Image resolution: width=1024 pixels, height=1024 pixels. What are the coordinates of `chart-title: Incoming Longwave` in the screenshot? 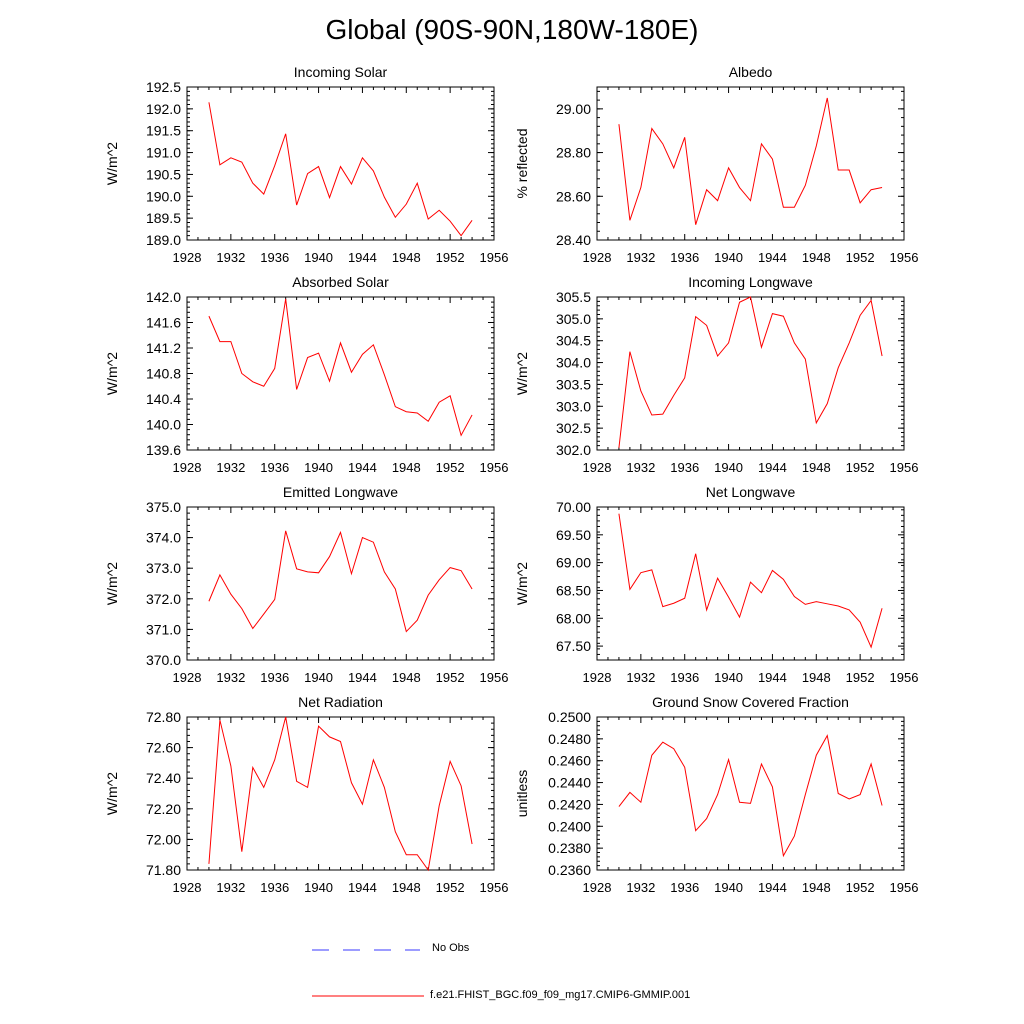 It's located at (750, 282).